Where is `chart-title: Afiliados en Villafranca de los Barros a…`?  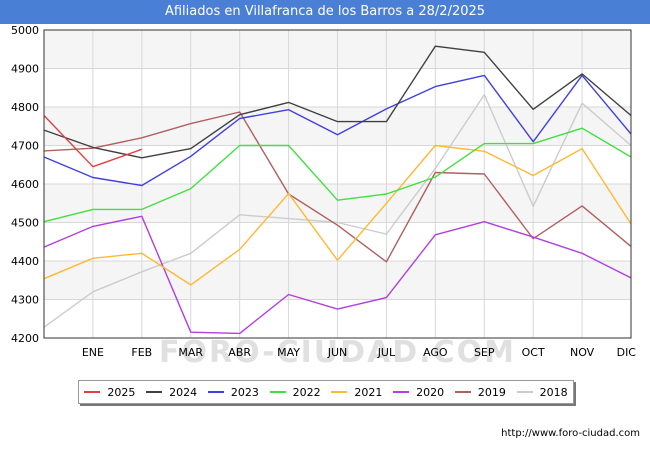
chart-title: Afiliados en Villafranca de los Barros a… is located at coordinates (325, 12).